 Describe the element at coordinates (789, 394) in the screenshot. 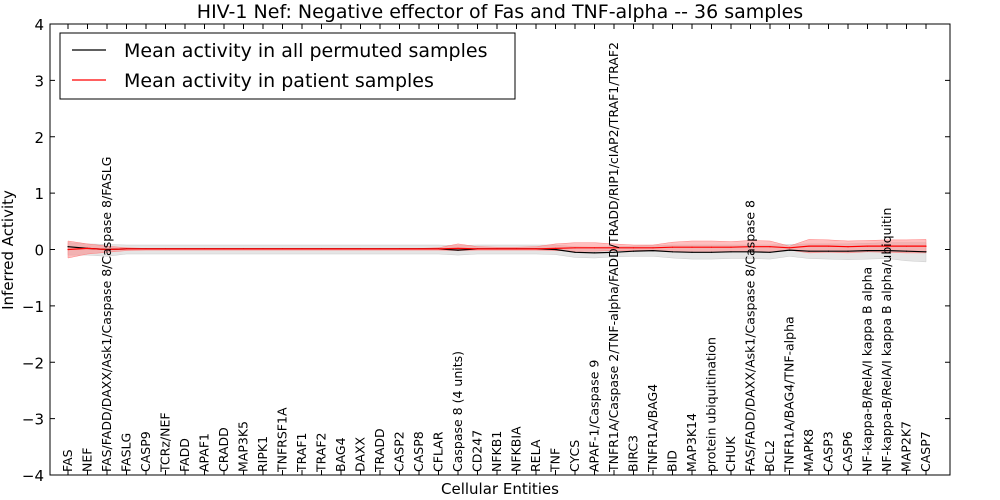

I see `x-tick-label: TNFR1A/BAG4/TNF-alpha` at that location.